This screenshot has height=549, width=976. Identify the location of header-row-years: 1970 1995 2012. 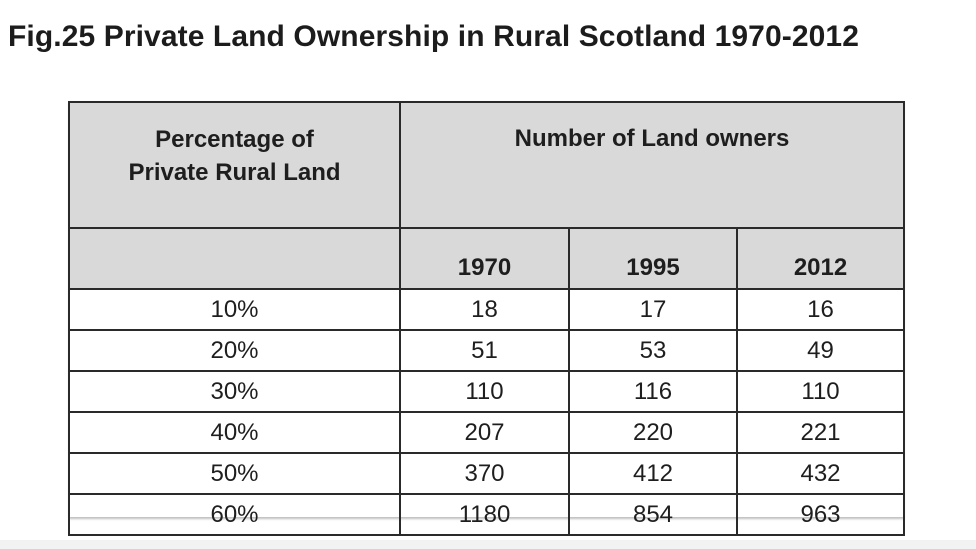
(487, 258).